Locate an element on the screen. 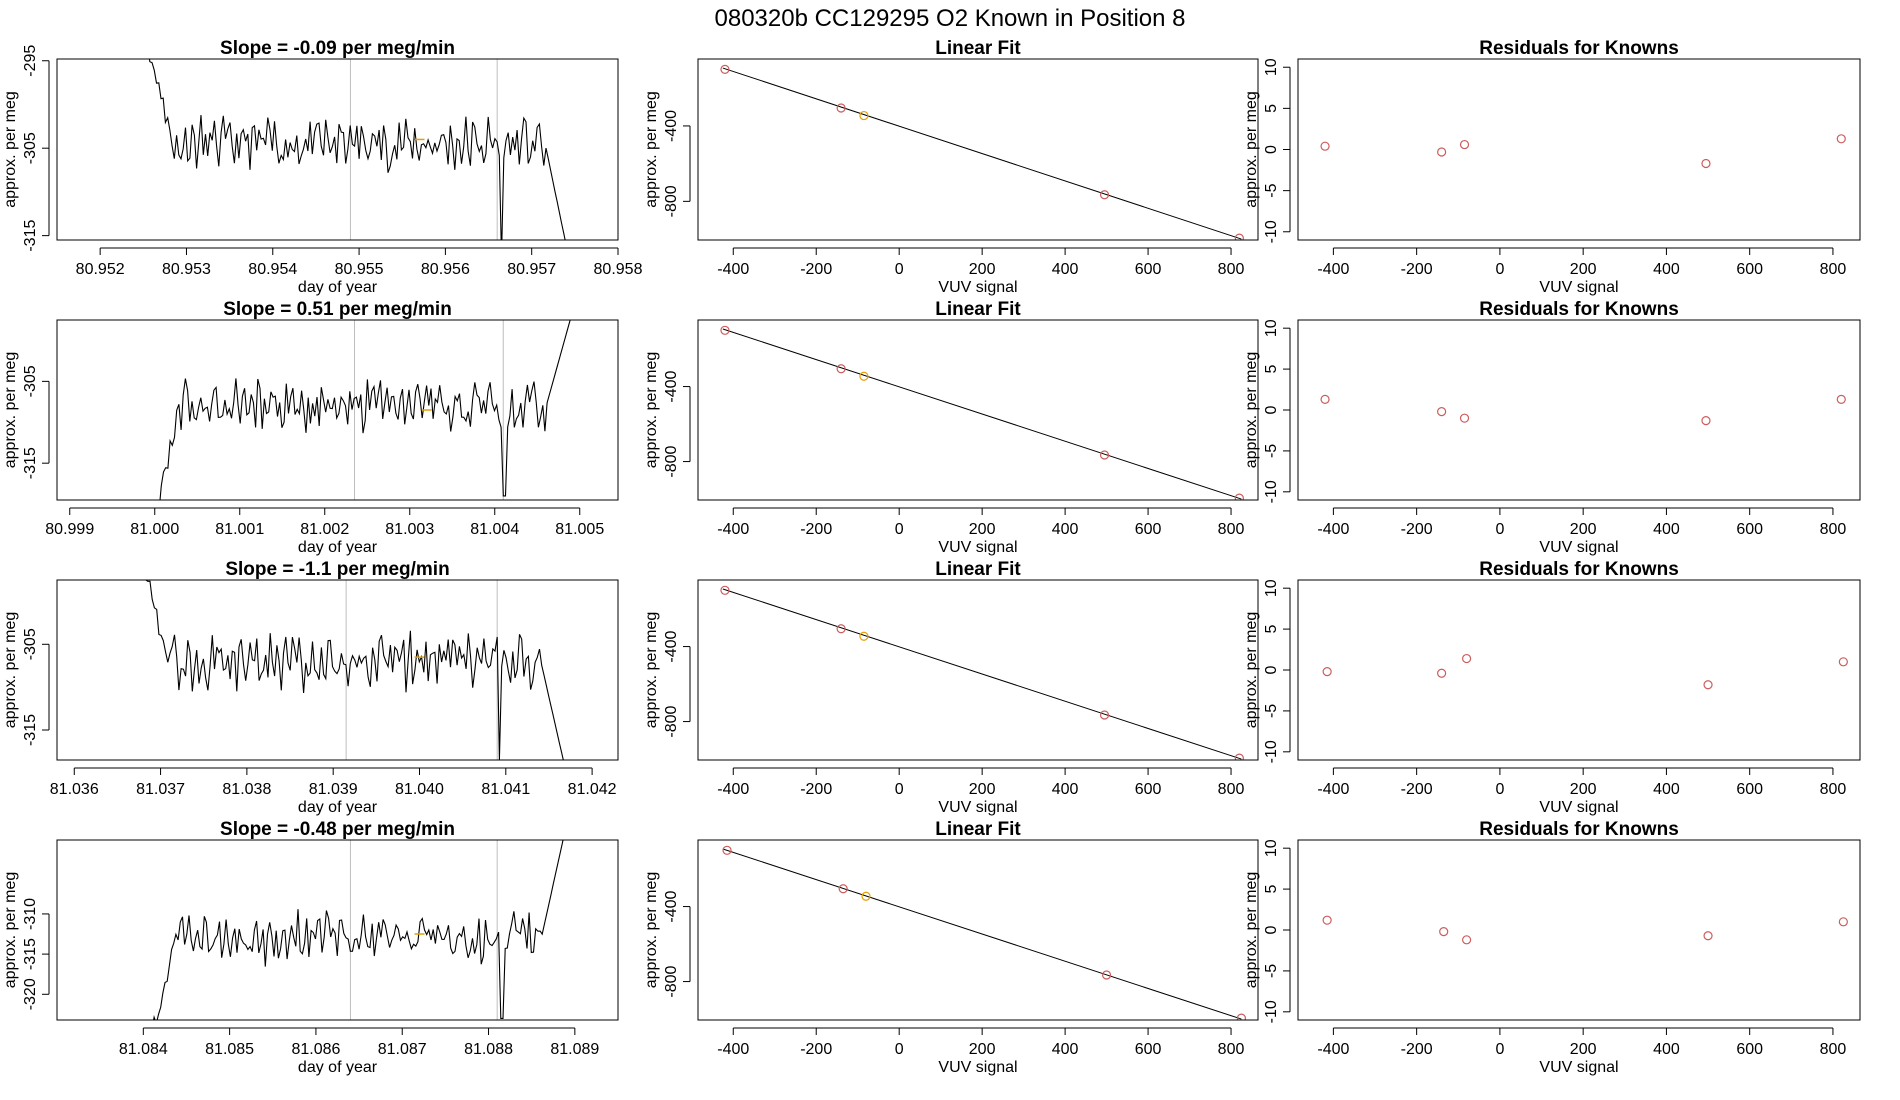 The height and width of the screenshot is (1100, 1900). y-axis: -295 -305 -315 is located at coordinates (36, 148).